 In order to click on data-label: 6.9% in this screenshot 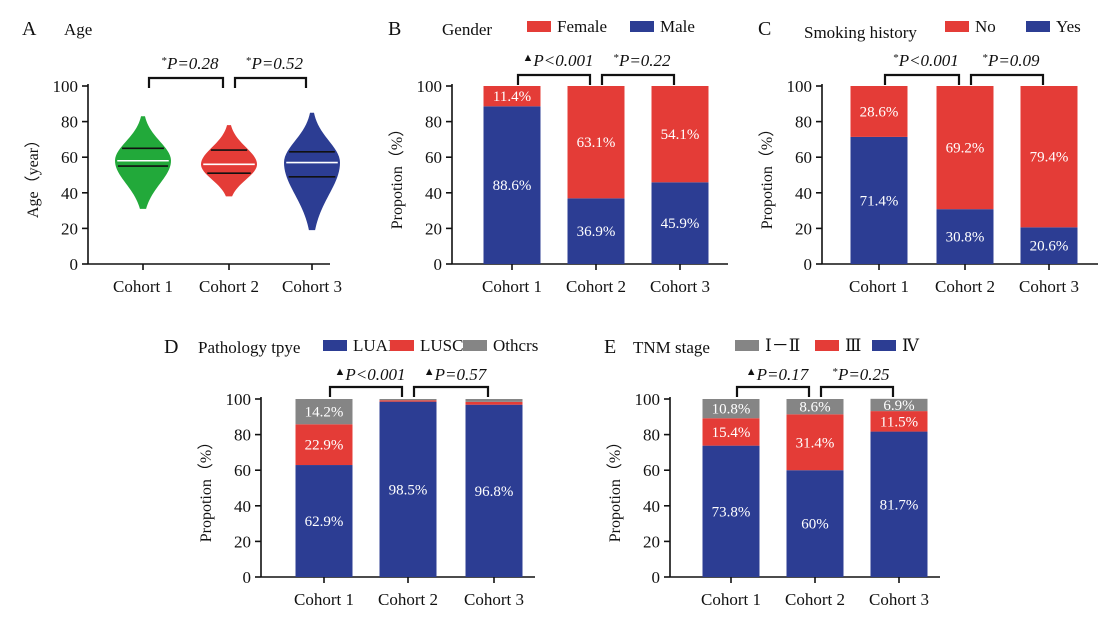, I will do `click(898, 406)`.